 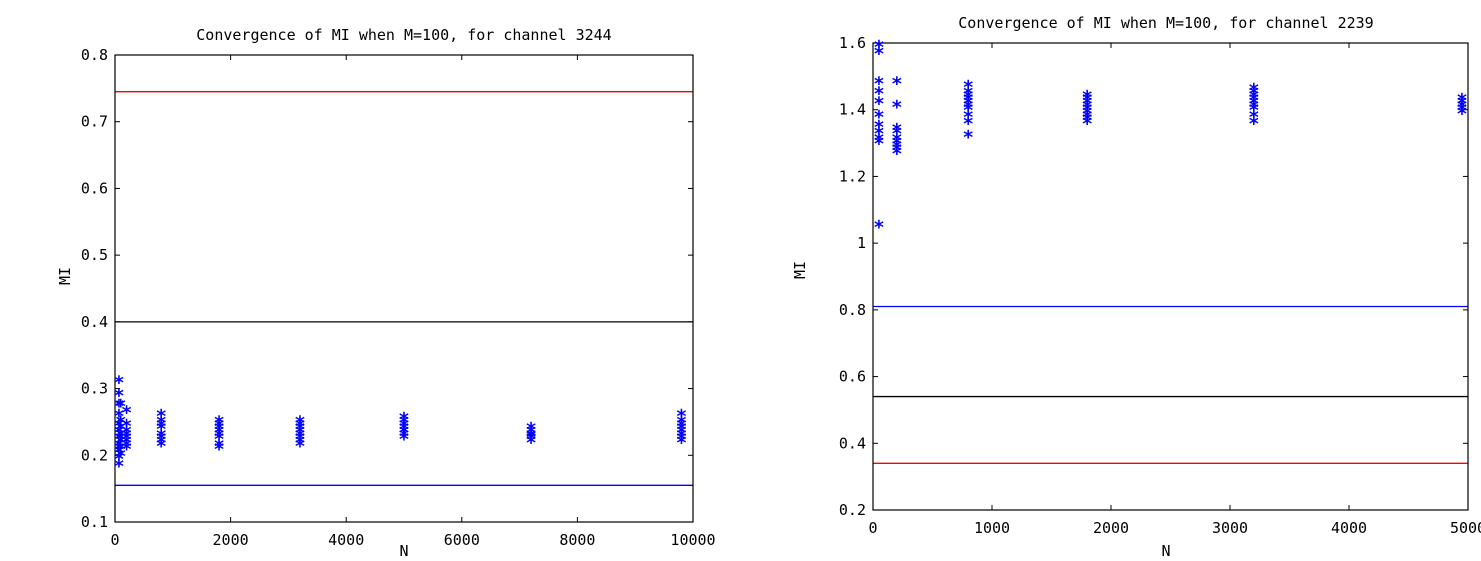 What do you see at coordinates (462, 540) in the screenshot?
I see `x-tick-label: 6000` at bounding box center [462, 540].